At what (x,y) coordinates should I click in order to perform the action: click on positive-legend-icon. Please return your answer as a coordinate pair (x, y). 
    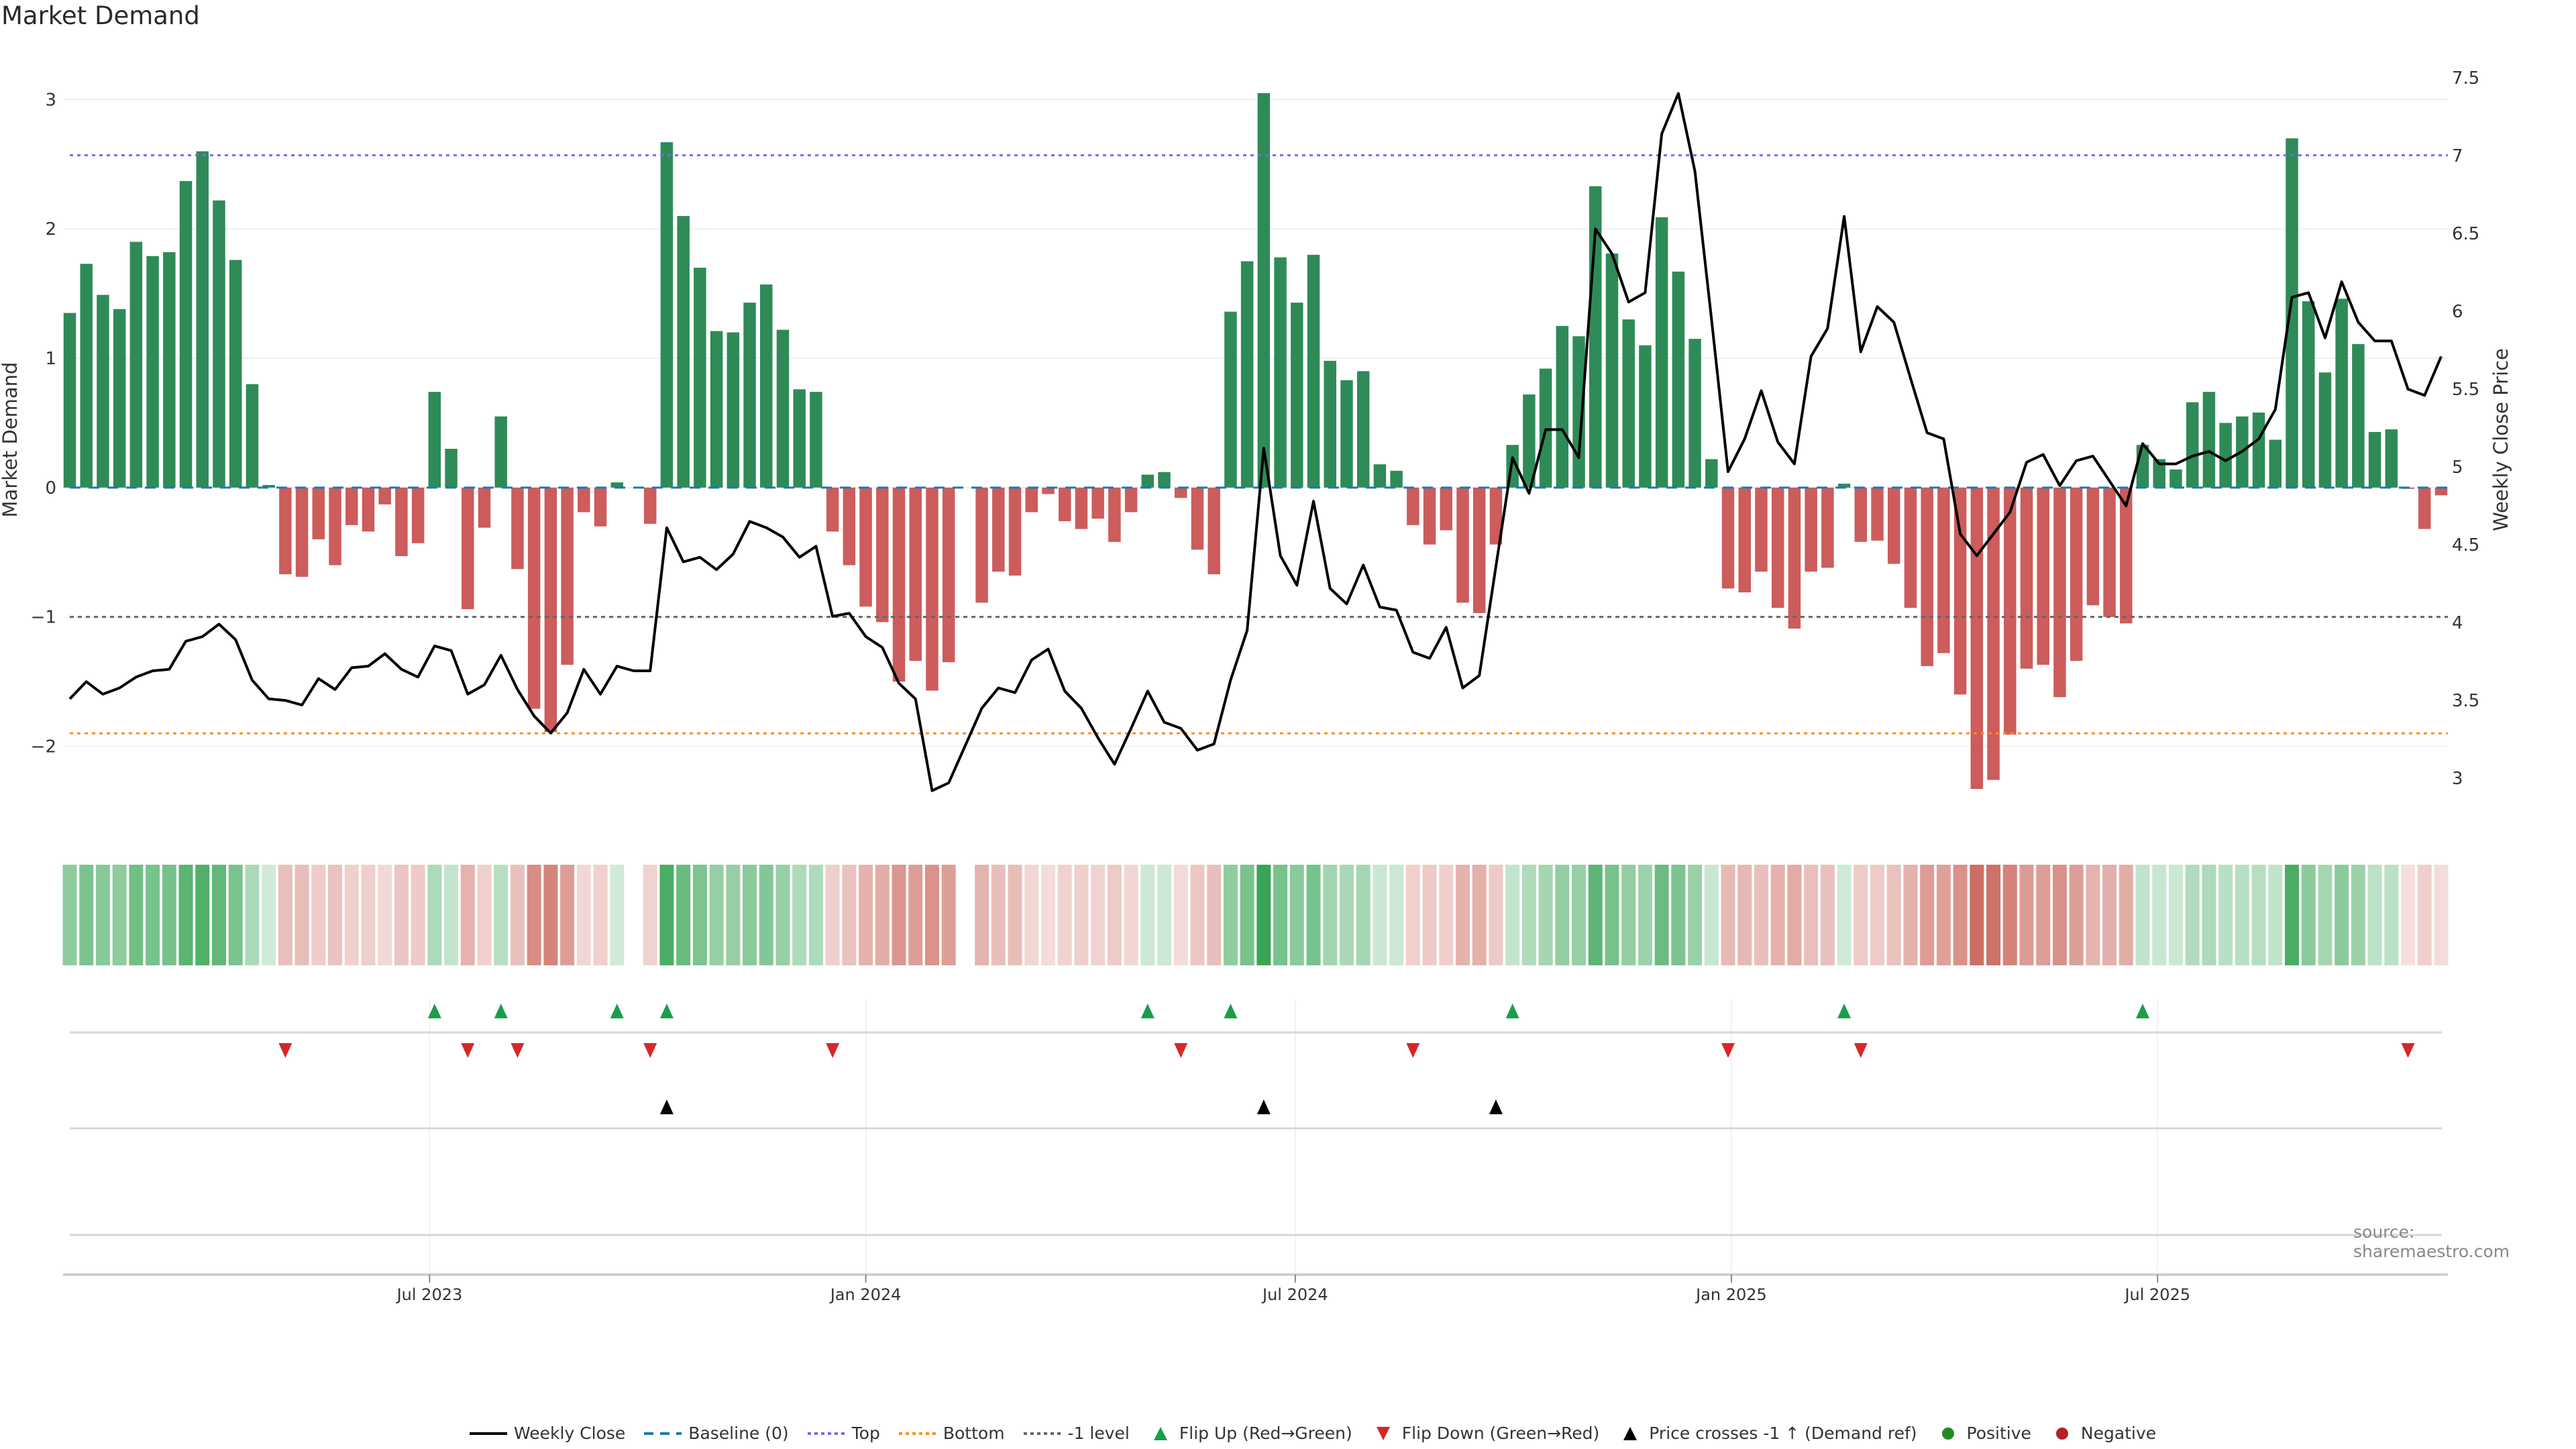
    Looking at the image, I should click on (1947, 1433).